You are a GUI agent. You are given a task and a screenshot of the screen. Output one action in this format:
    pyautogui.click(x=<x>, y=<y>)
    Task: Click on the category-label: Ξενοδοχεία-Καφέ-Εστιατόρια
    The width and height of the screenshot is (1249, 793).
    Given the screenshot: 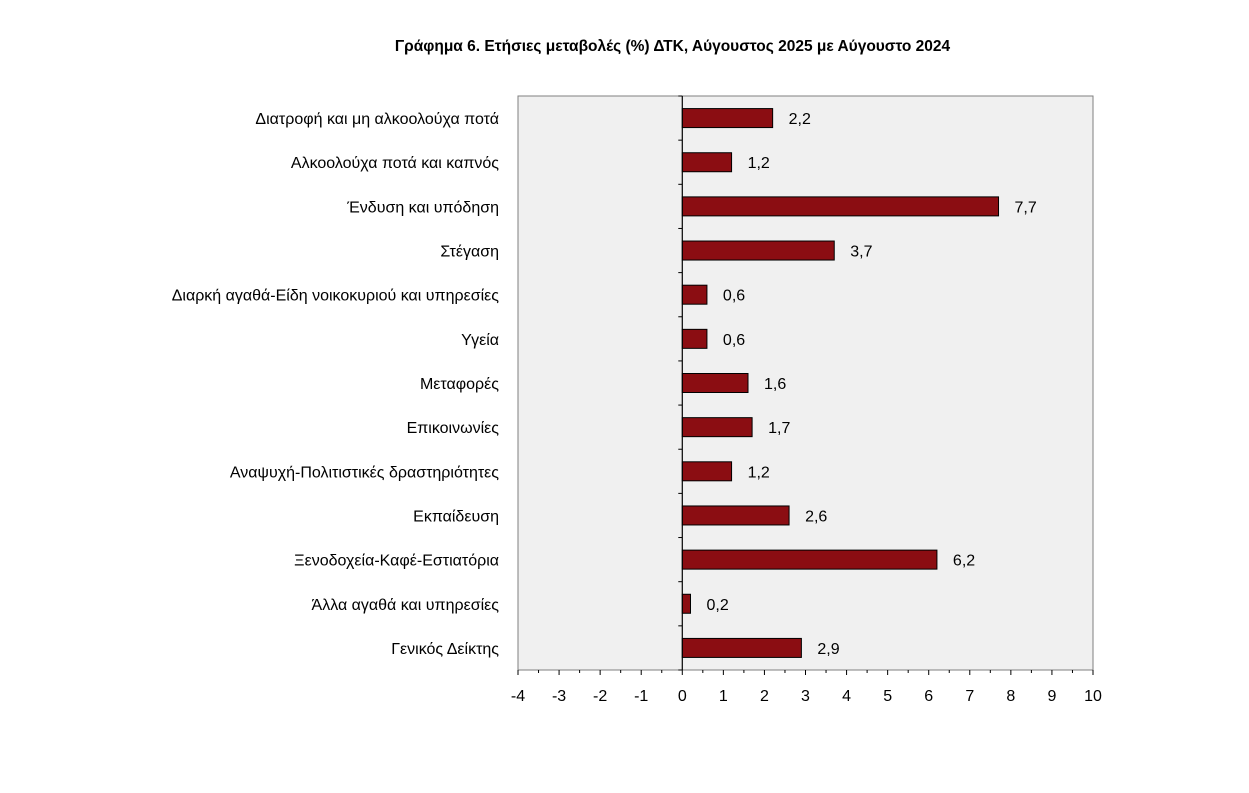 What is the action you would take?
    pyautogui.click(x=396, y=561)
    